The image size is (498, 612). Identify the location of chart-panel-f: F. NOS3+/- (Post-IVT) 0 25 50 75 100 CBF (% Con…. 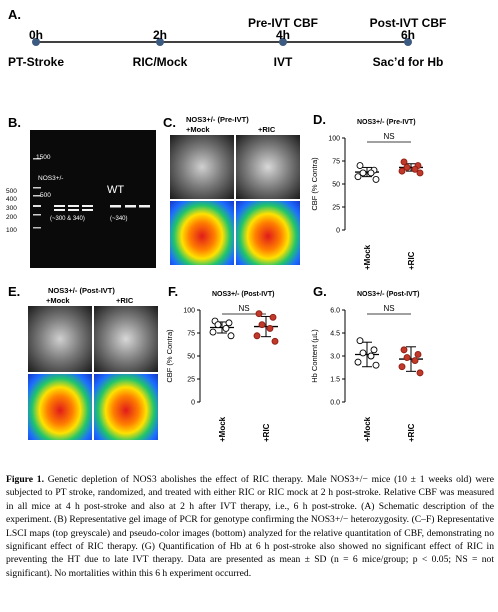
(222, 363).